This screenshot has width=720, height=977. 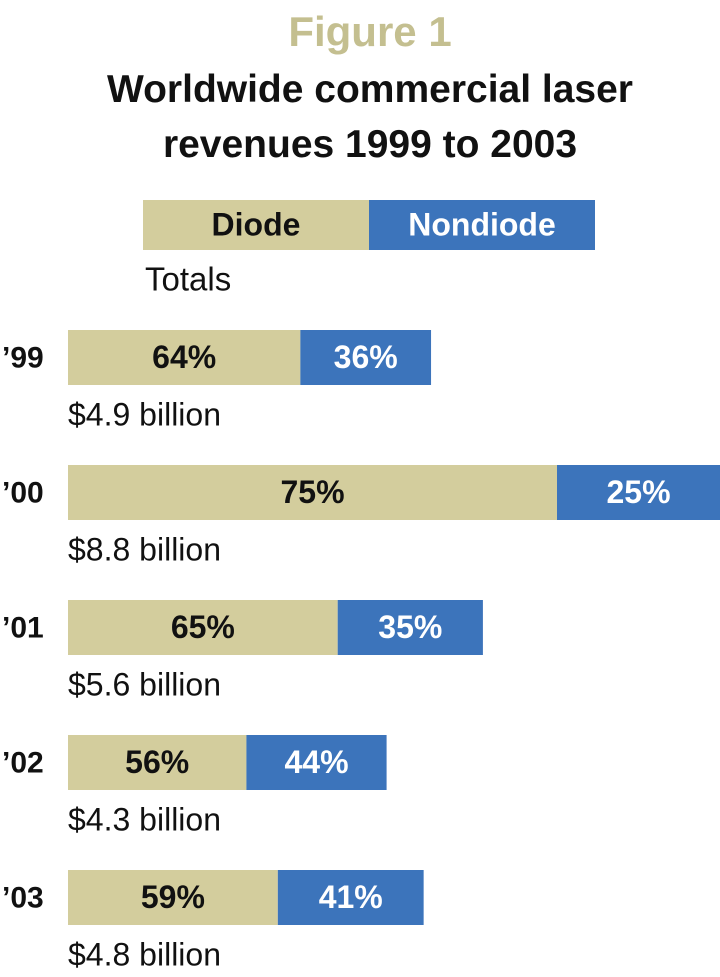 I want to click on total-label: $8.8 billion, so click(x=144, y=549).